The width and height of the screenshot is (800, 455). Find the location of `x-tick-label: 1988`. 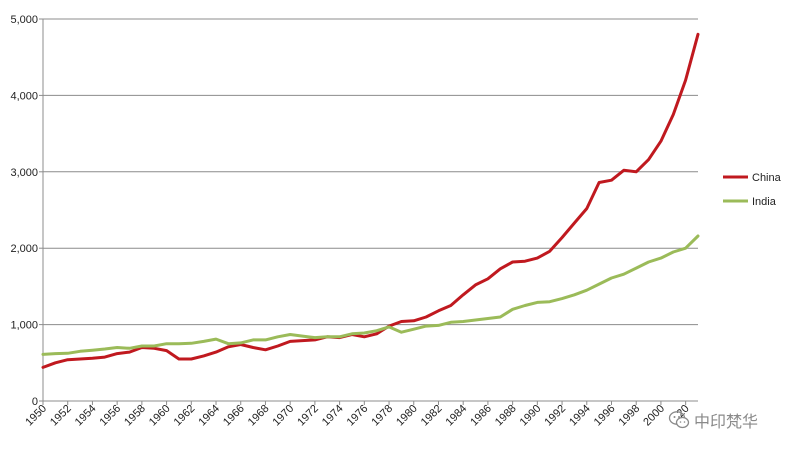

x-tick-label: 1988 is located at coordinates (506, 416).